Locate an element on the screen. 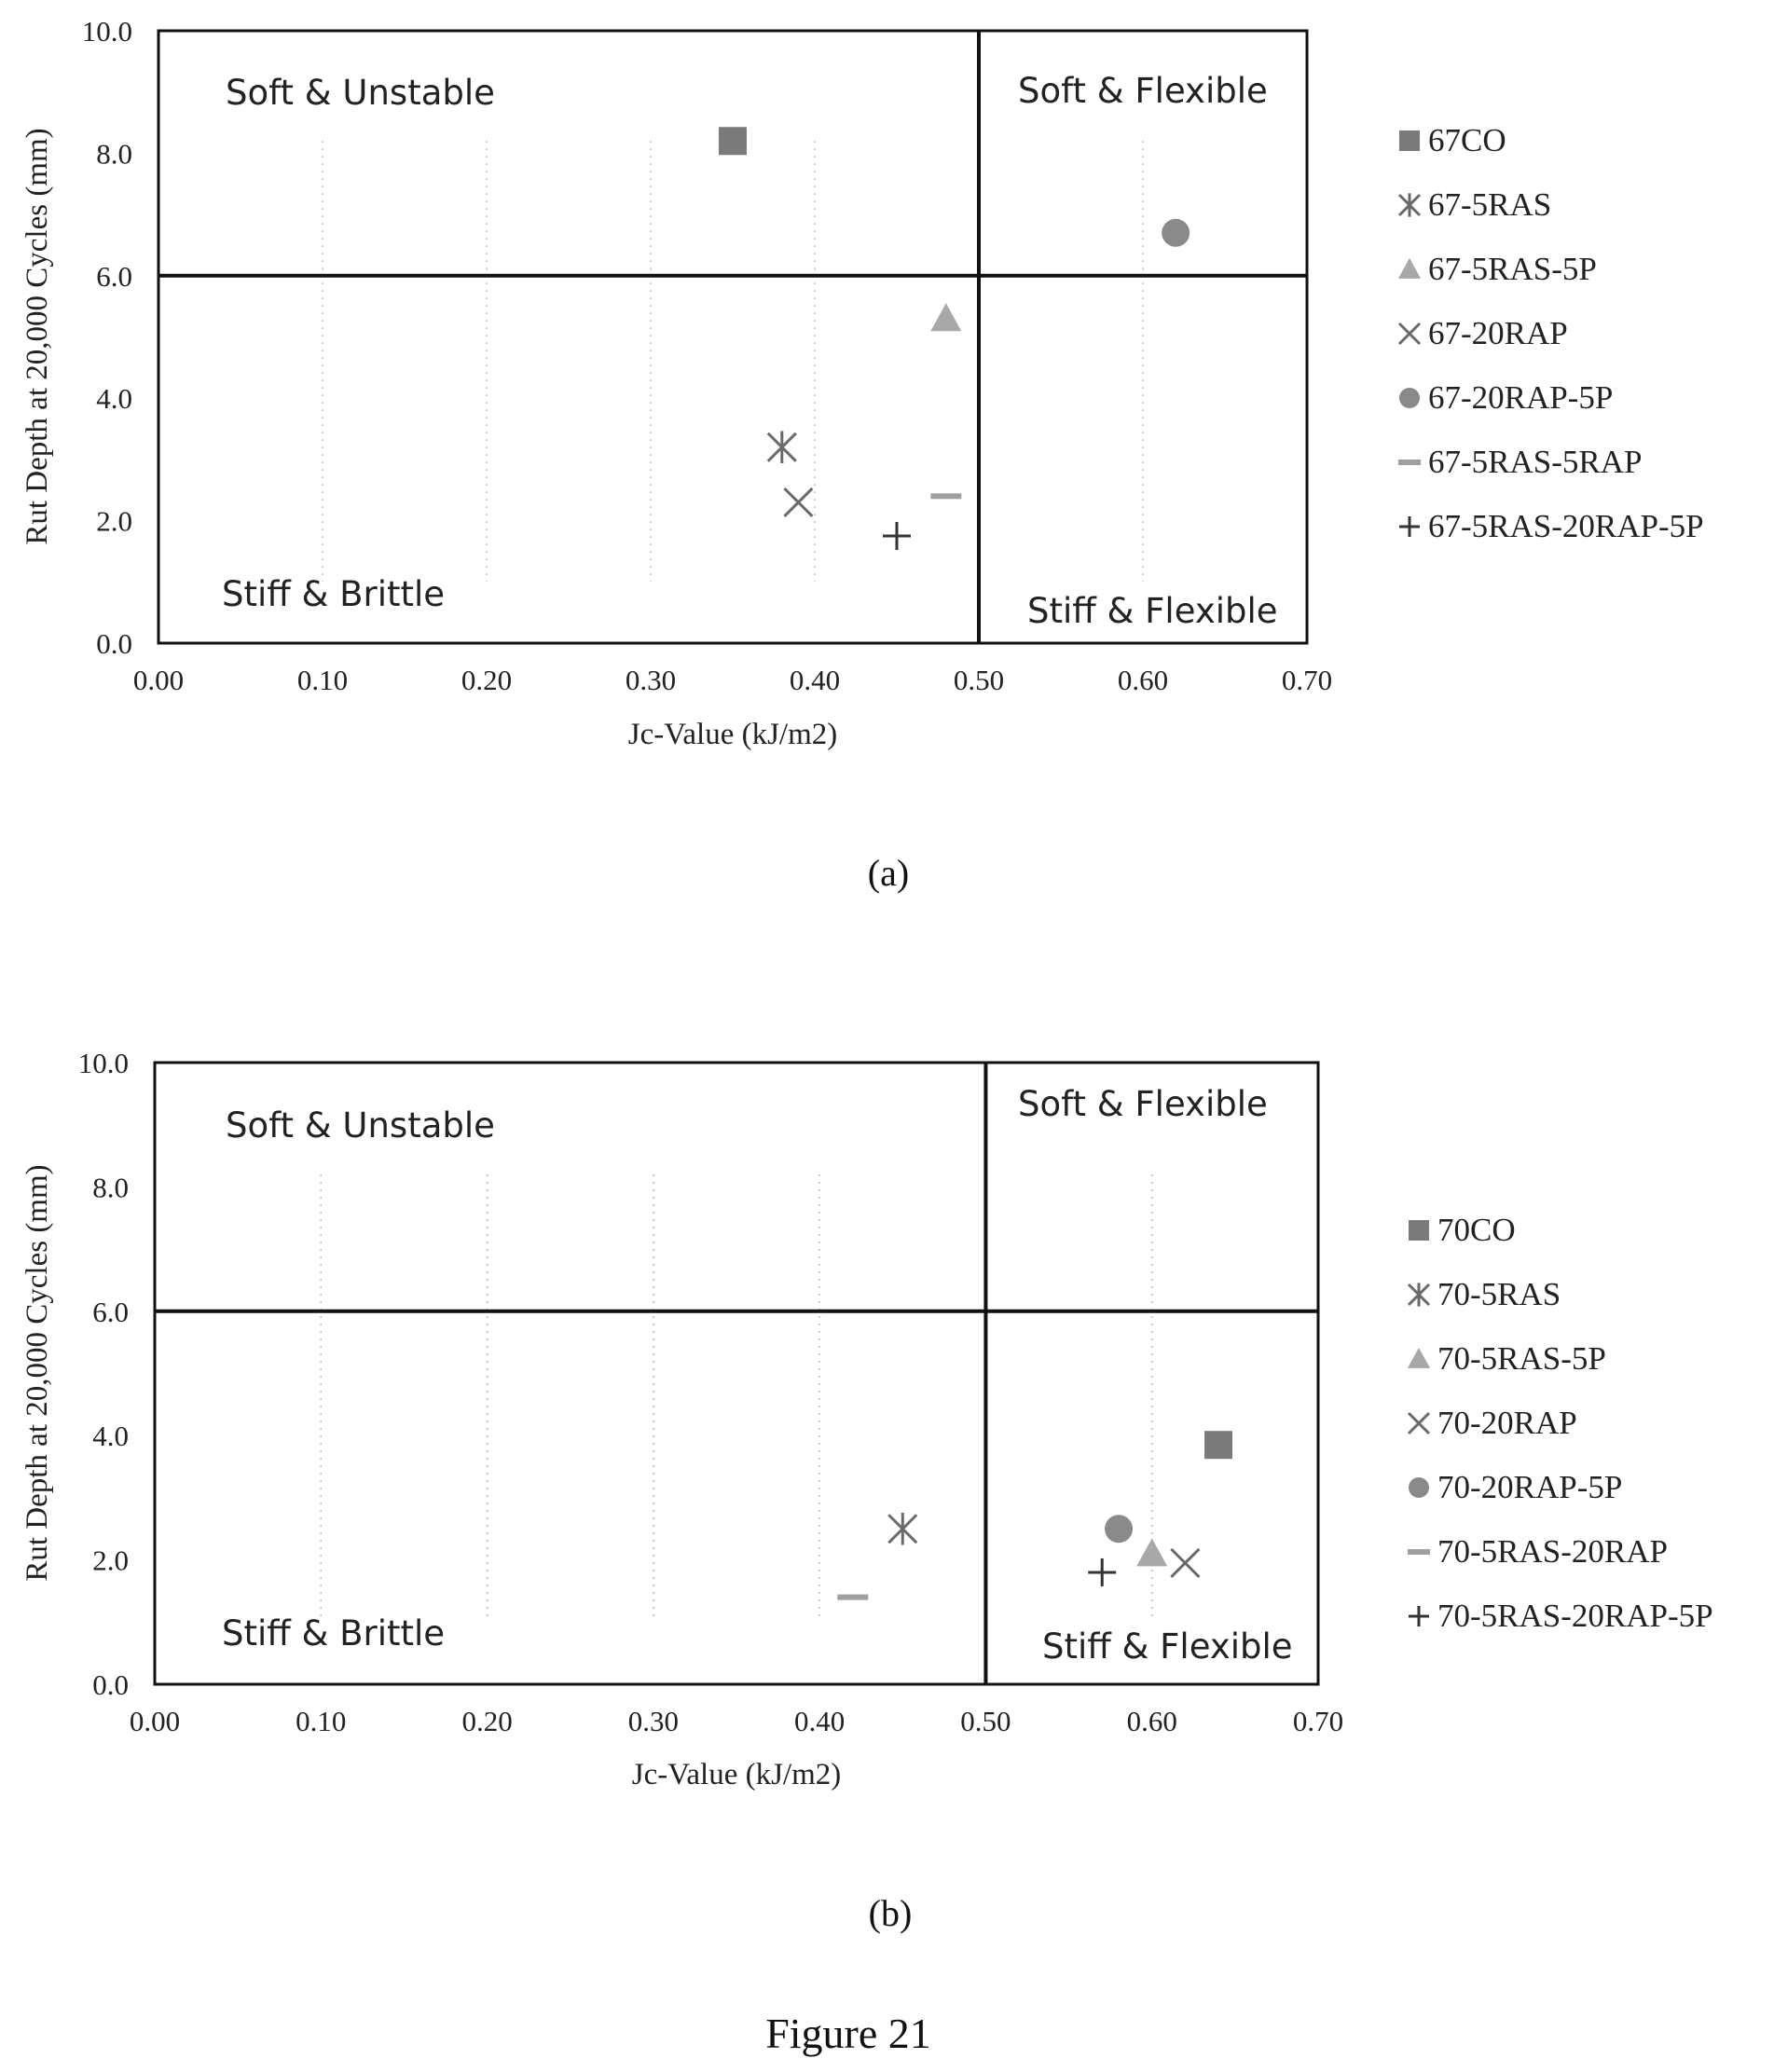  data-point-67-5ras-5rap is located at coordinates (946, 496).